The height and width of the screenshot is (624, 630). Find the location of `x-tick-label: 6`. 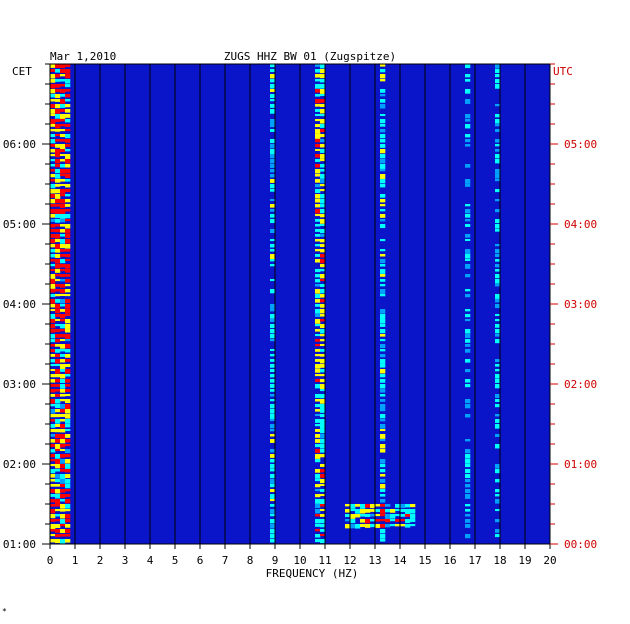

x-tick-label: 6 is located at coordinates (200, 560).